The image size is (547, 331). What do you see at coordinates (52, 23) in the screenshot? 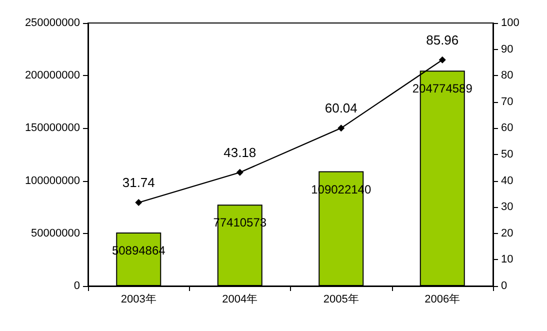
I see `y-tick-label: 250000000` at bounding box center [52, 23].